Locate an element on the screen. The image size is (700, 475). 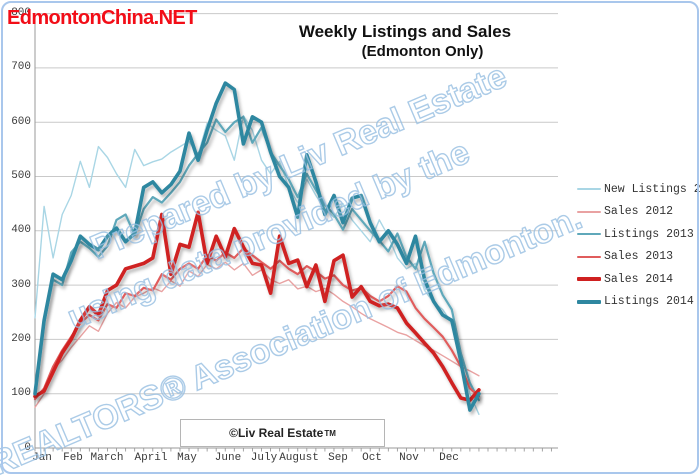
y-tick-label: 500 is located at coordinates (21, 176).